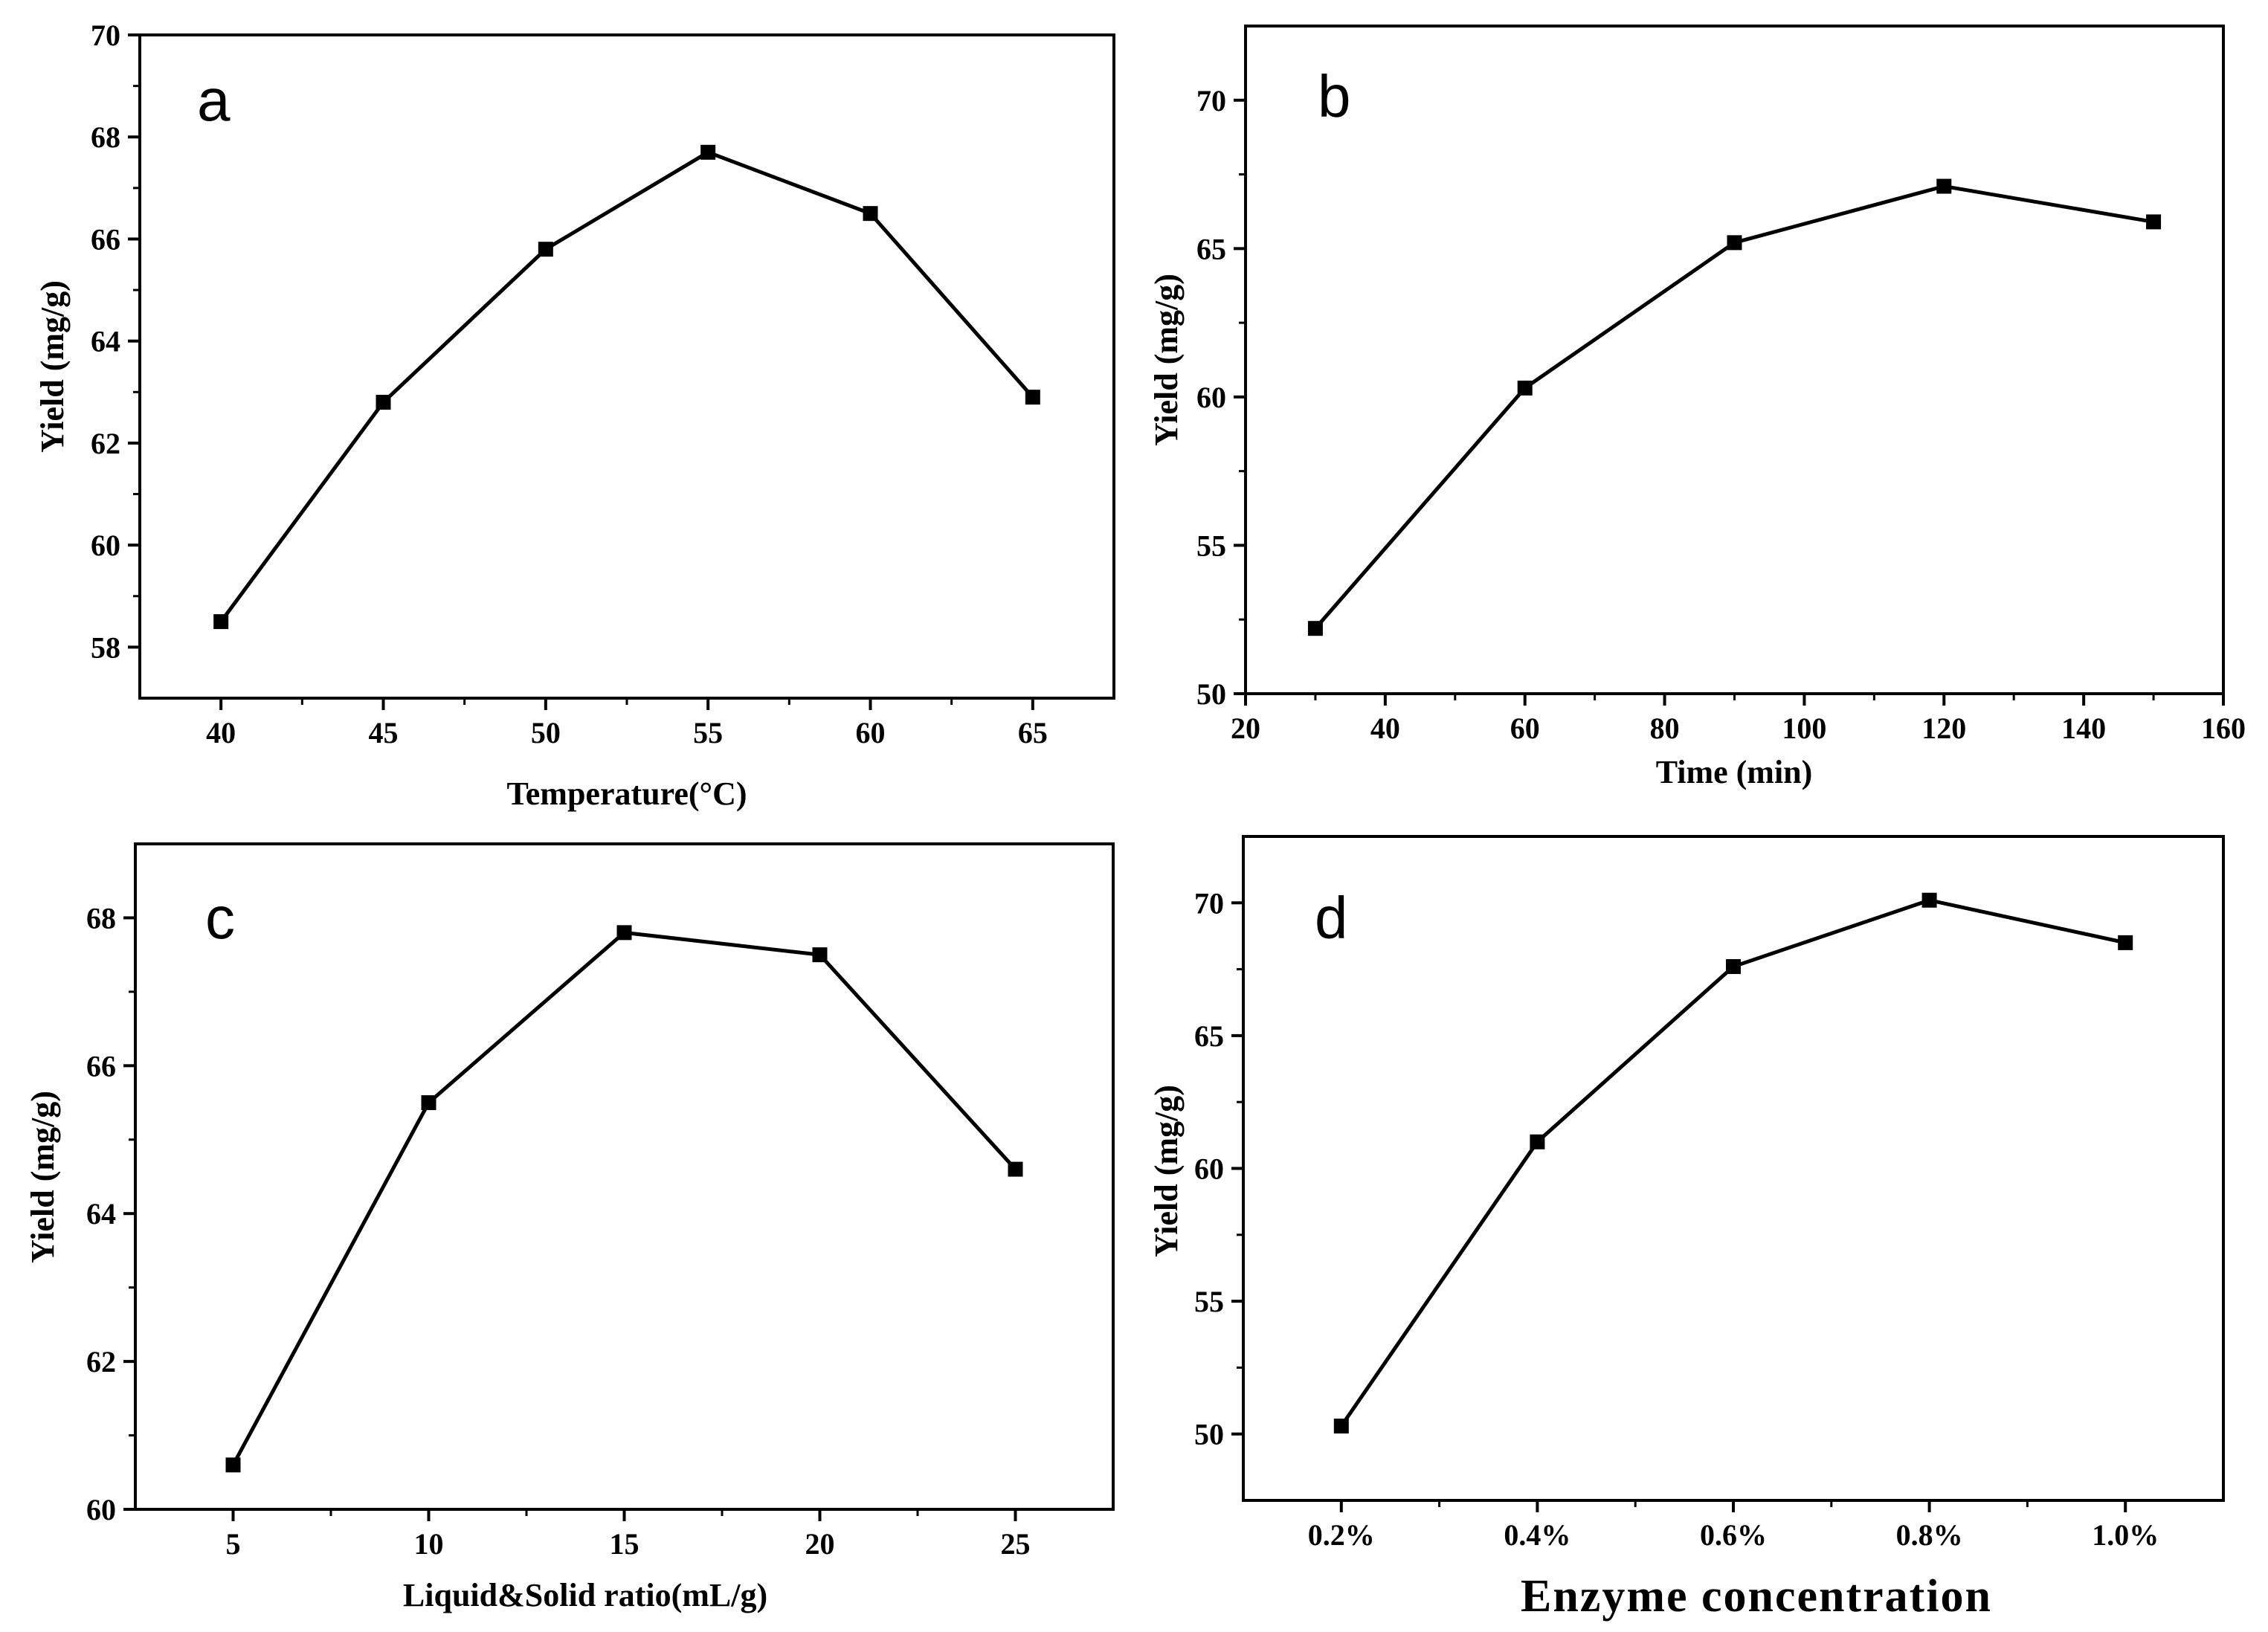  I want to click on panel-d-y-ticks: 50 55 60 65 70, so click(1218, 1168).